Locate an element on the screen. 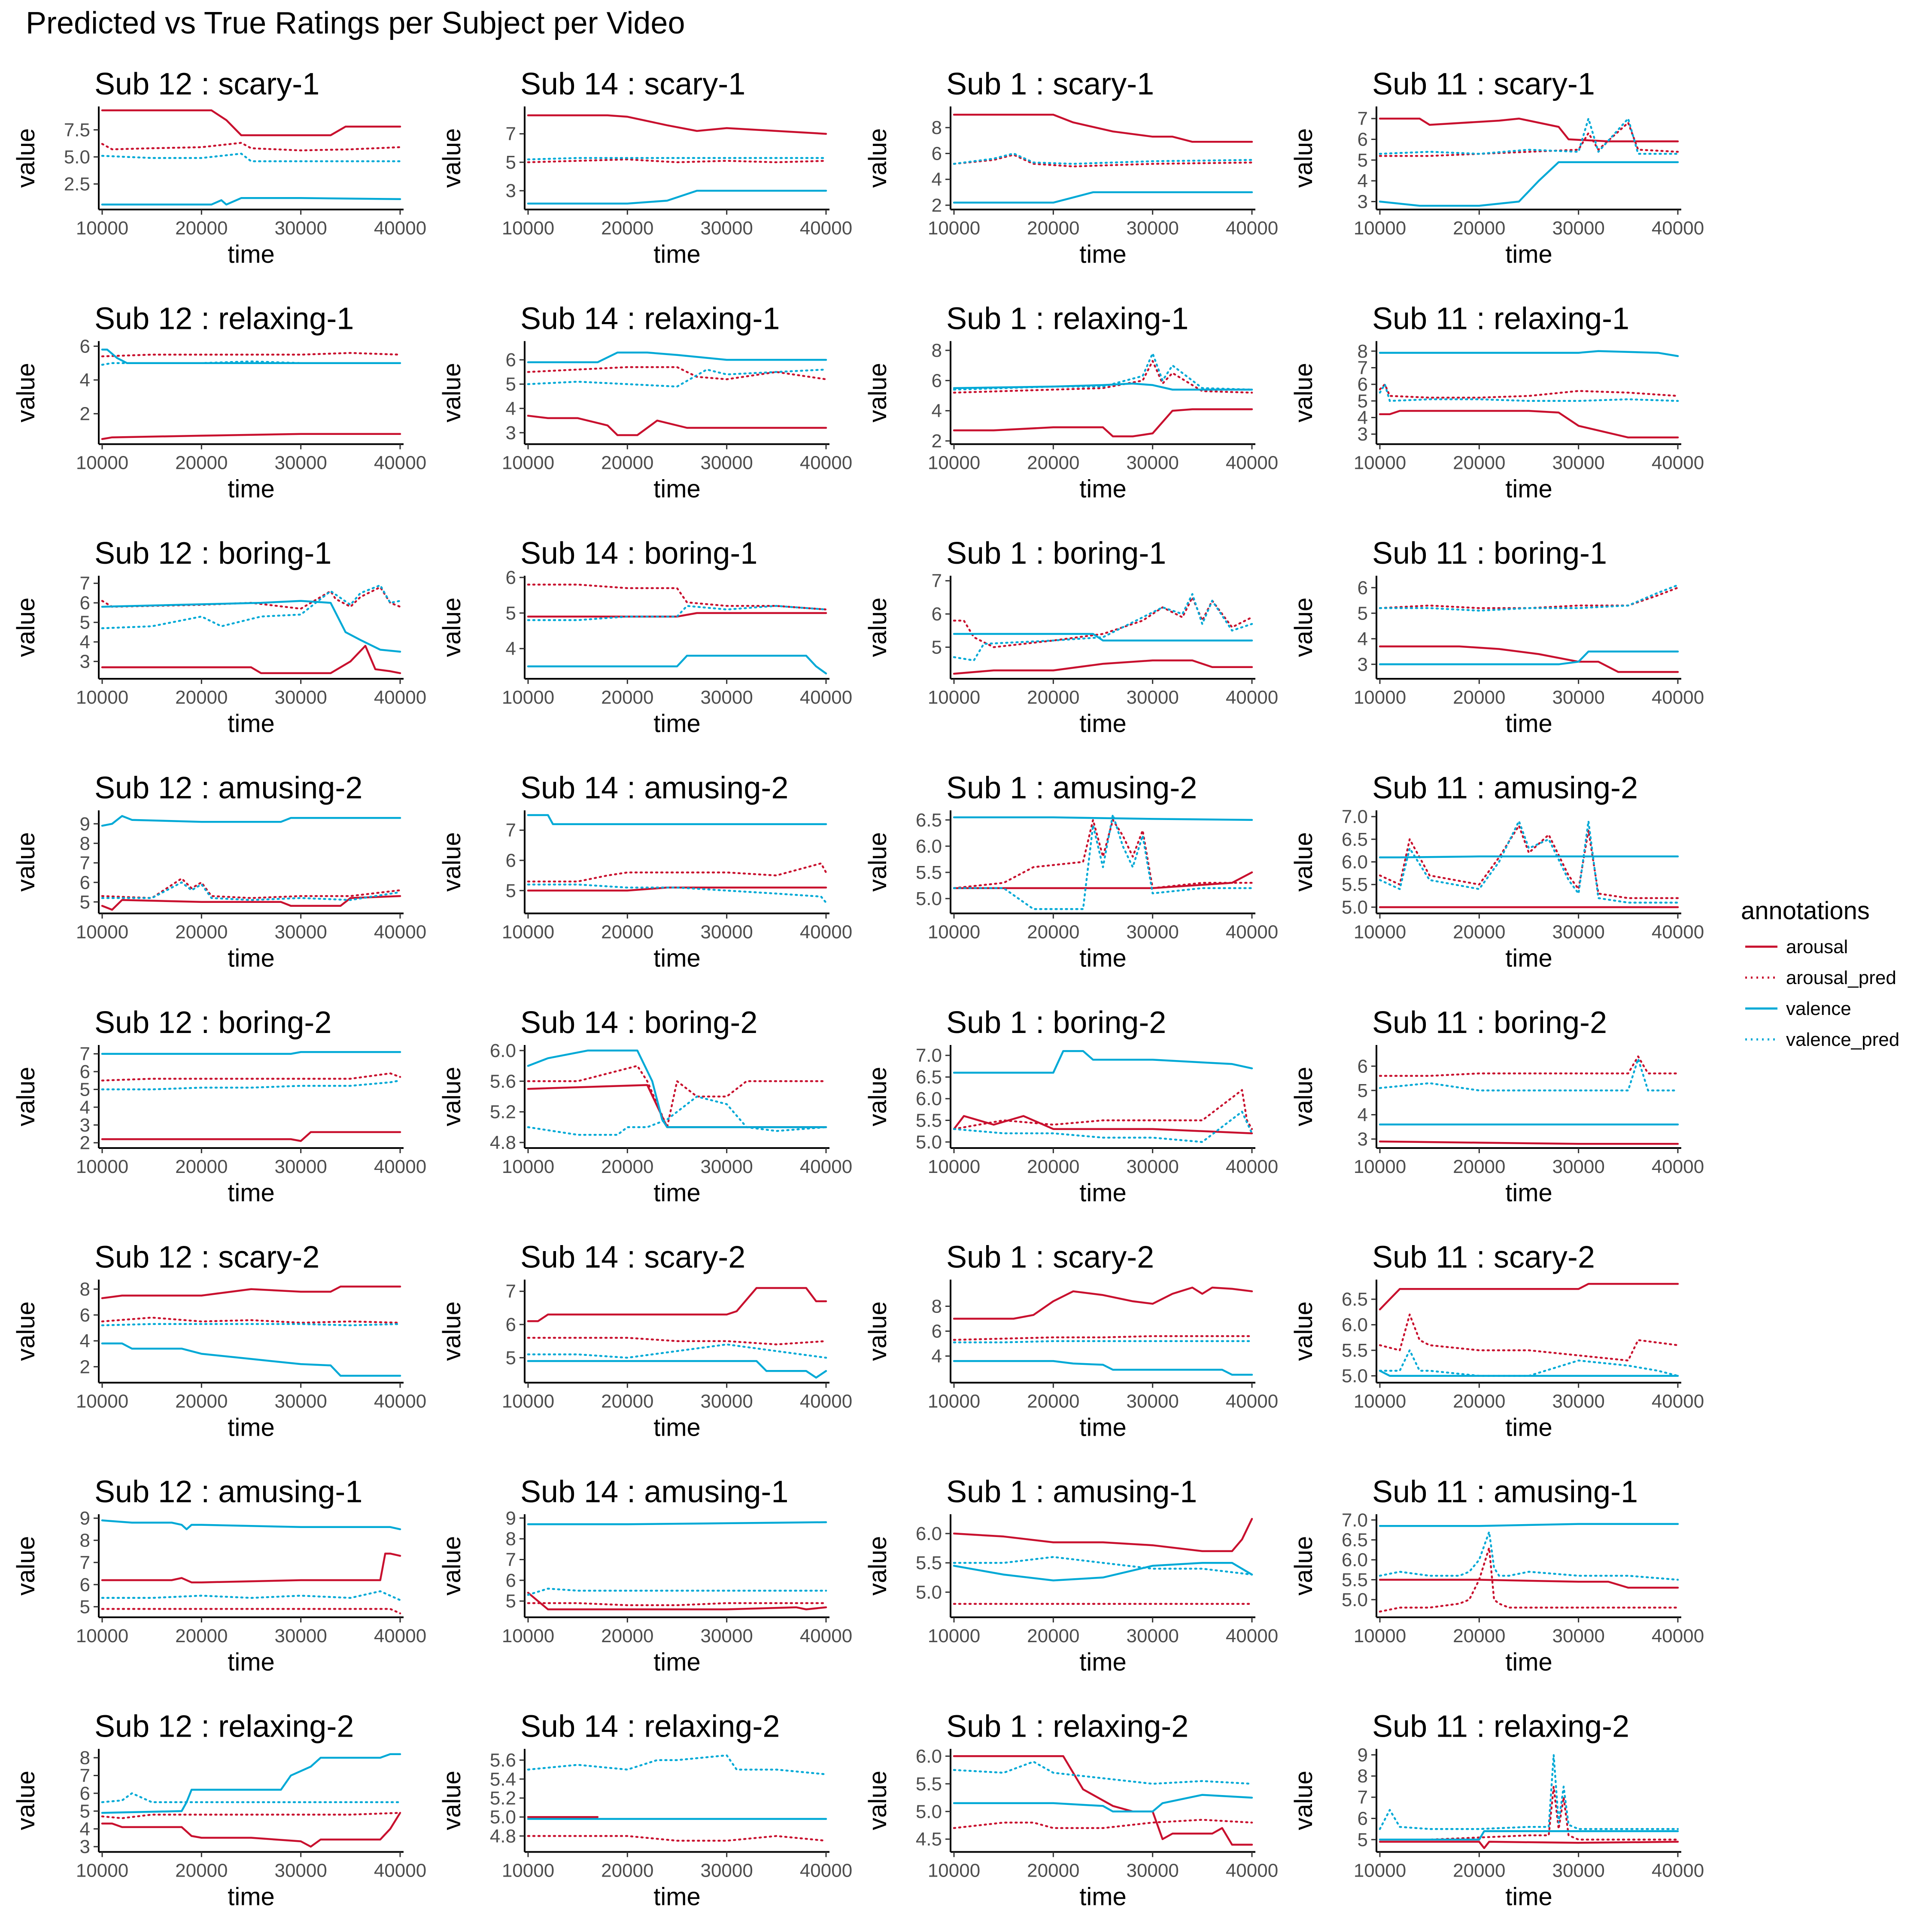  y-tick-label: 7.5 is located at coordinates (77, 129).